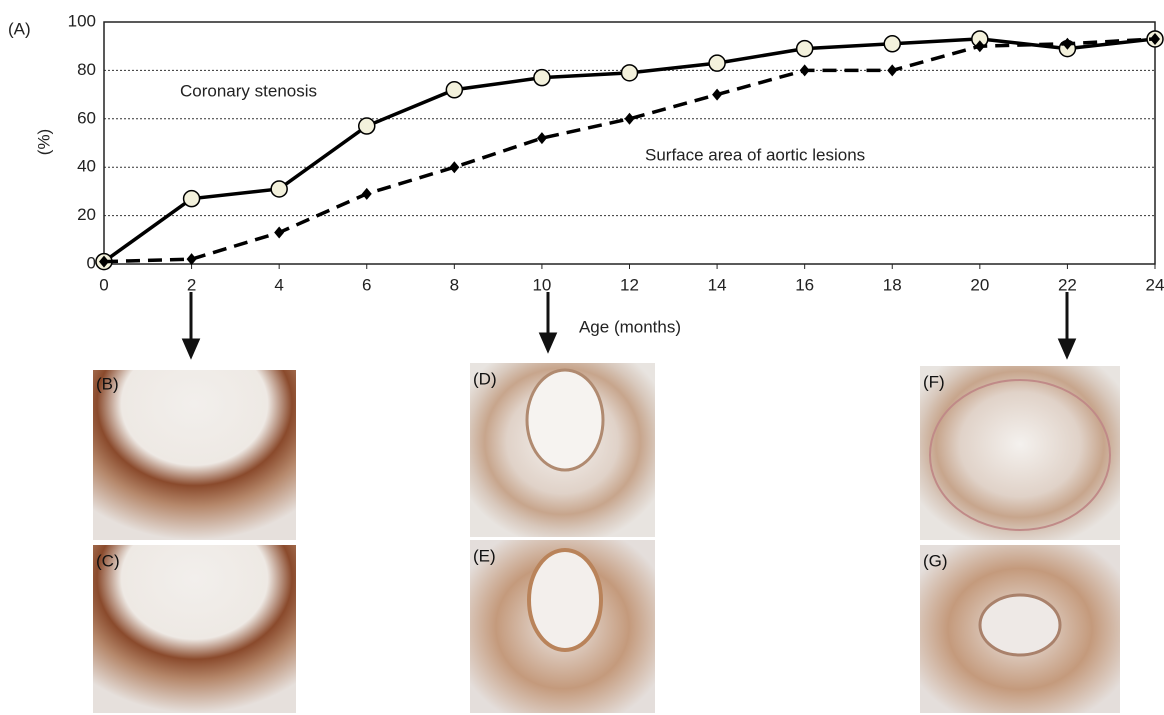 This screenshot has width=1164, height=715. I want to click on annotation: Coronary stenosis, so click(248, 90).